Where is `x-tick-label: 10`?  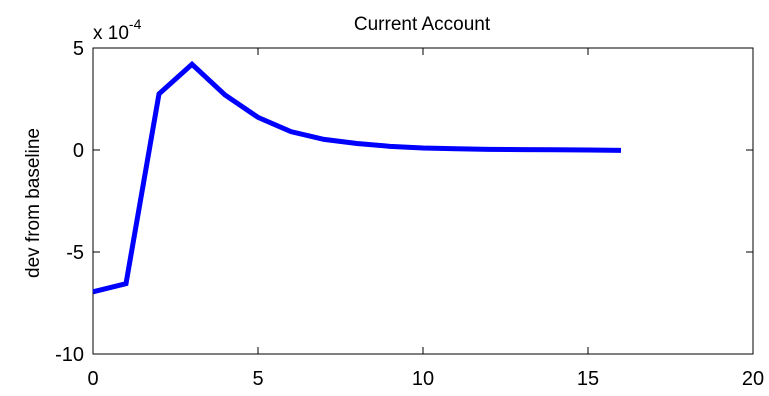
x-tick-label: 10 is located at coordinates (423, 379).